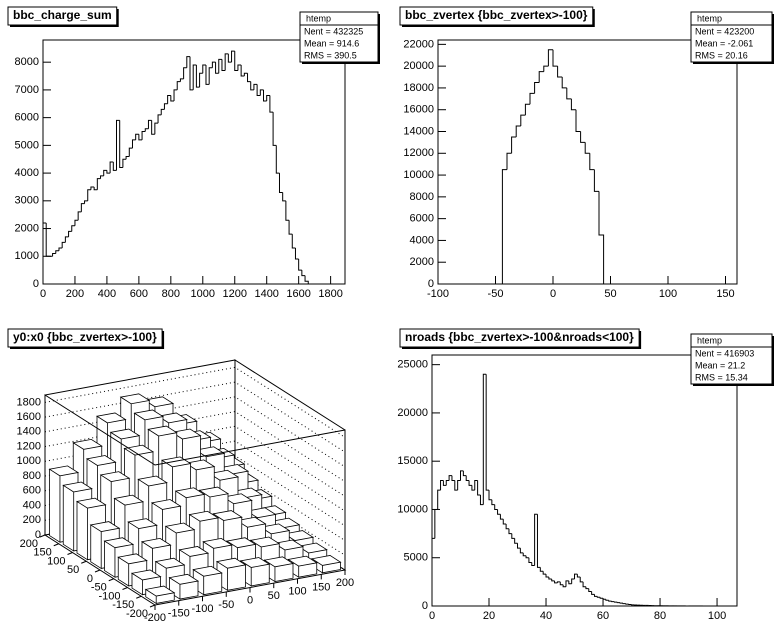  I want to click on x-tick-label: 600, so click(139, 294).